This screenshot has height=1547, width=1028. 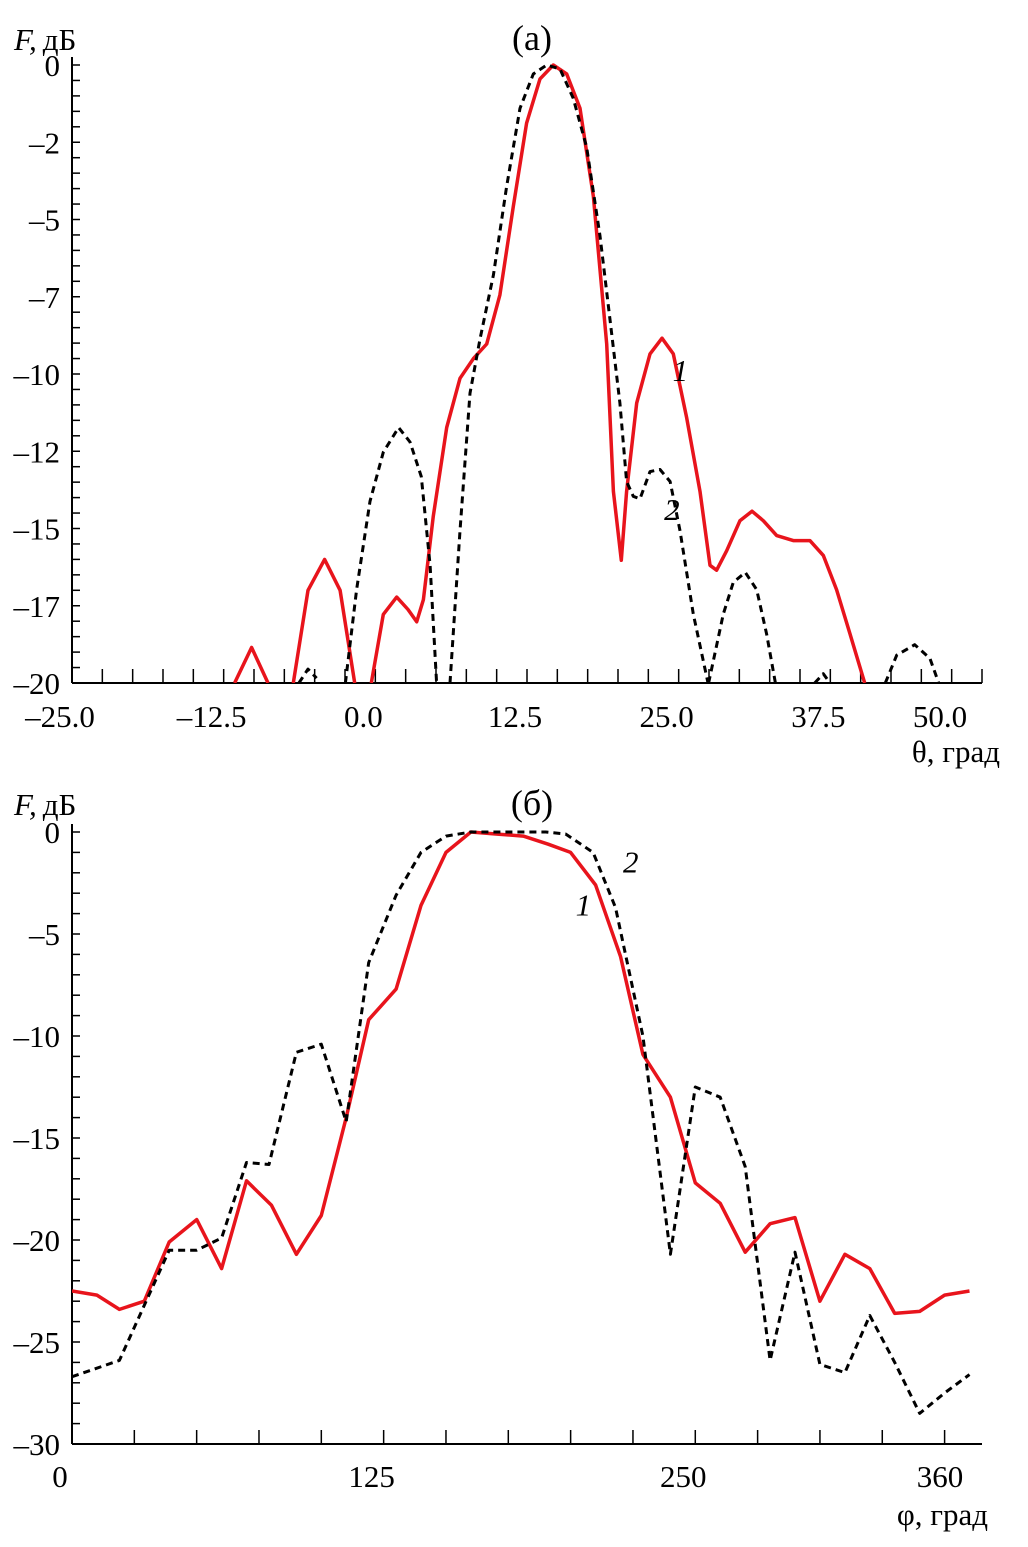 I want to click on x-tick-label: 250, so click(x=683, y=1476).